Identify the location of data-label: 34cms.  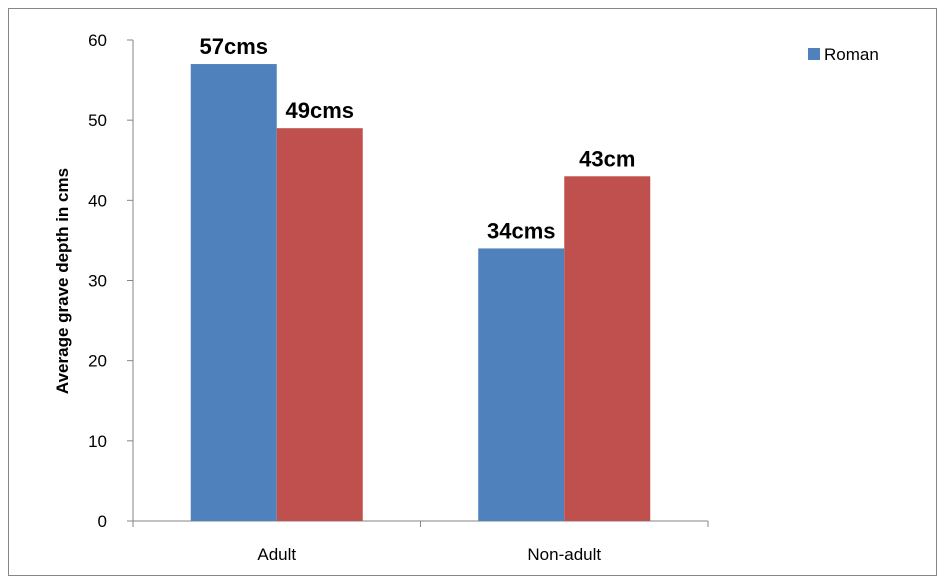
(521, 230).